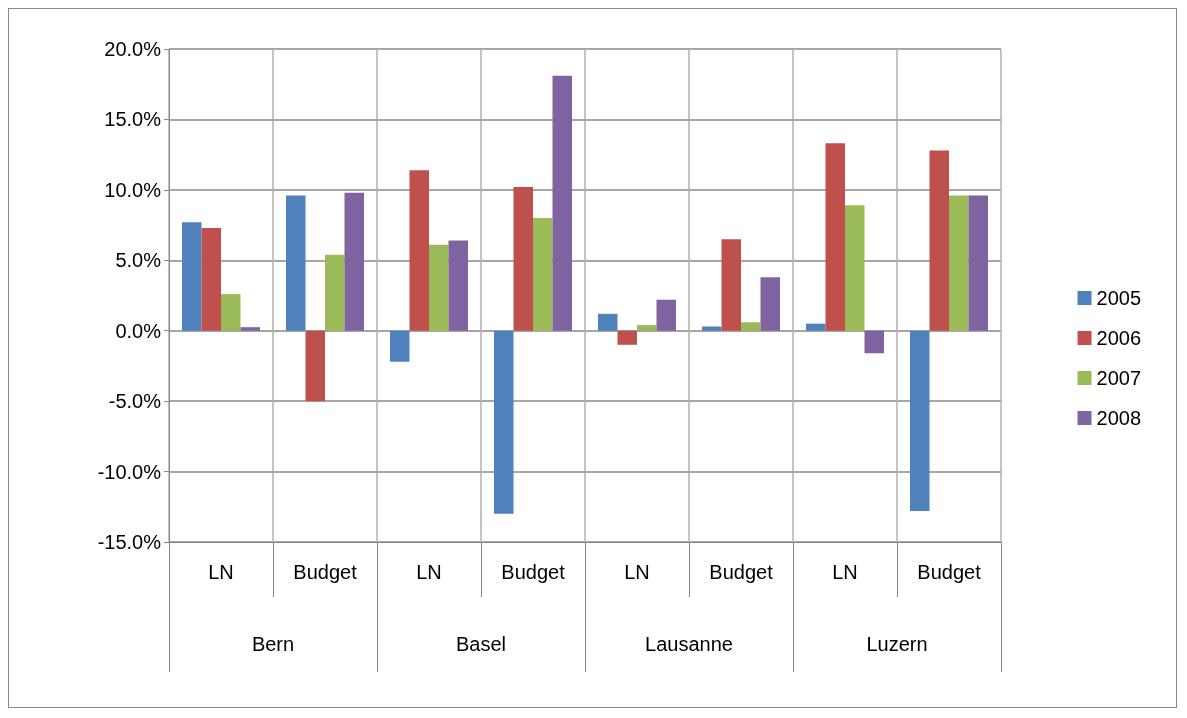 This screenshot has width=1187, height=718. Describe the element at coordinates (135, 401) in the screenshot. I see `y-tick-label: -5.0%` at that location.